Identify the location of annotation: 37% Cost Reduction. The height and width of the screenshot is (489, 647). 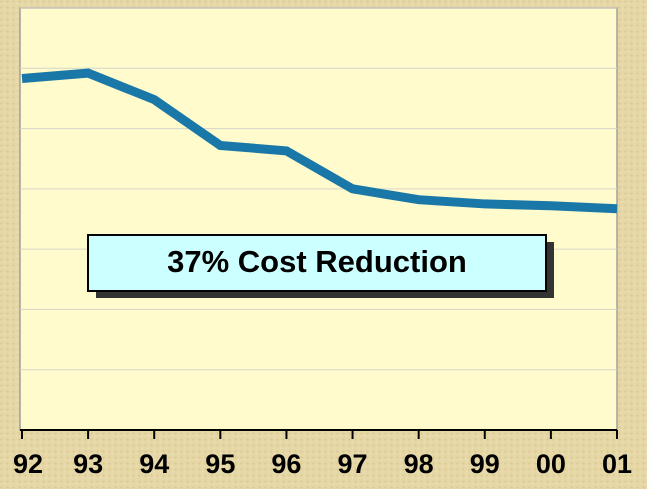
(317, 261).